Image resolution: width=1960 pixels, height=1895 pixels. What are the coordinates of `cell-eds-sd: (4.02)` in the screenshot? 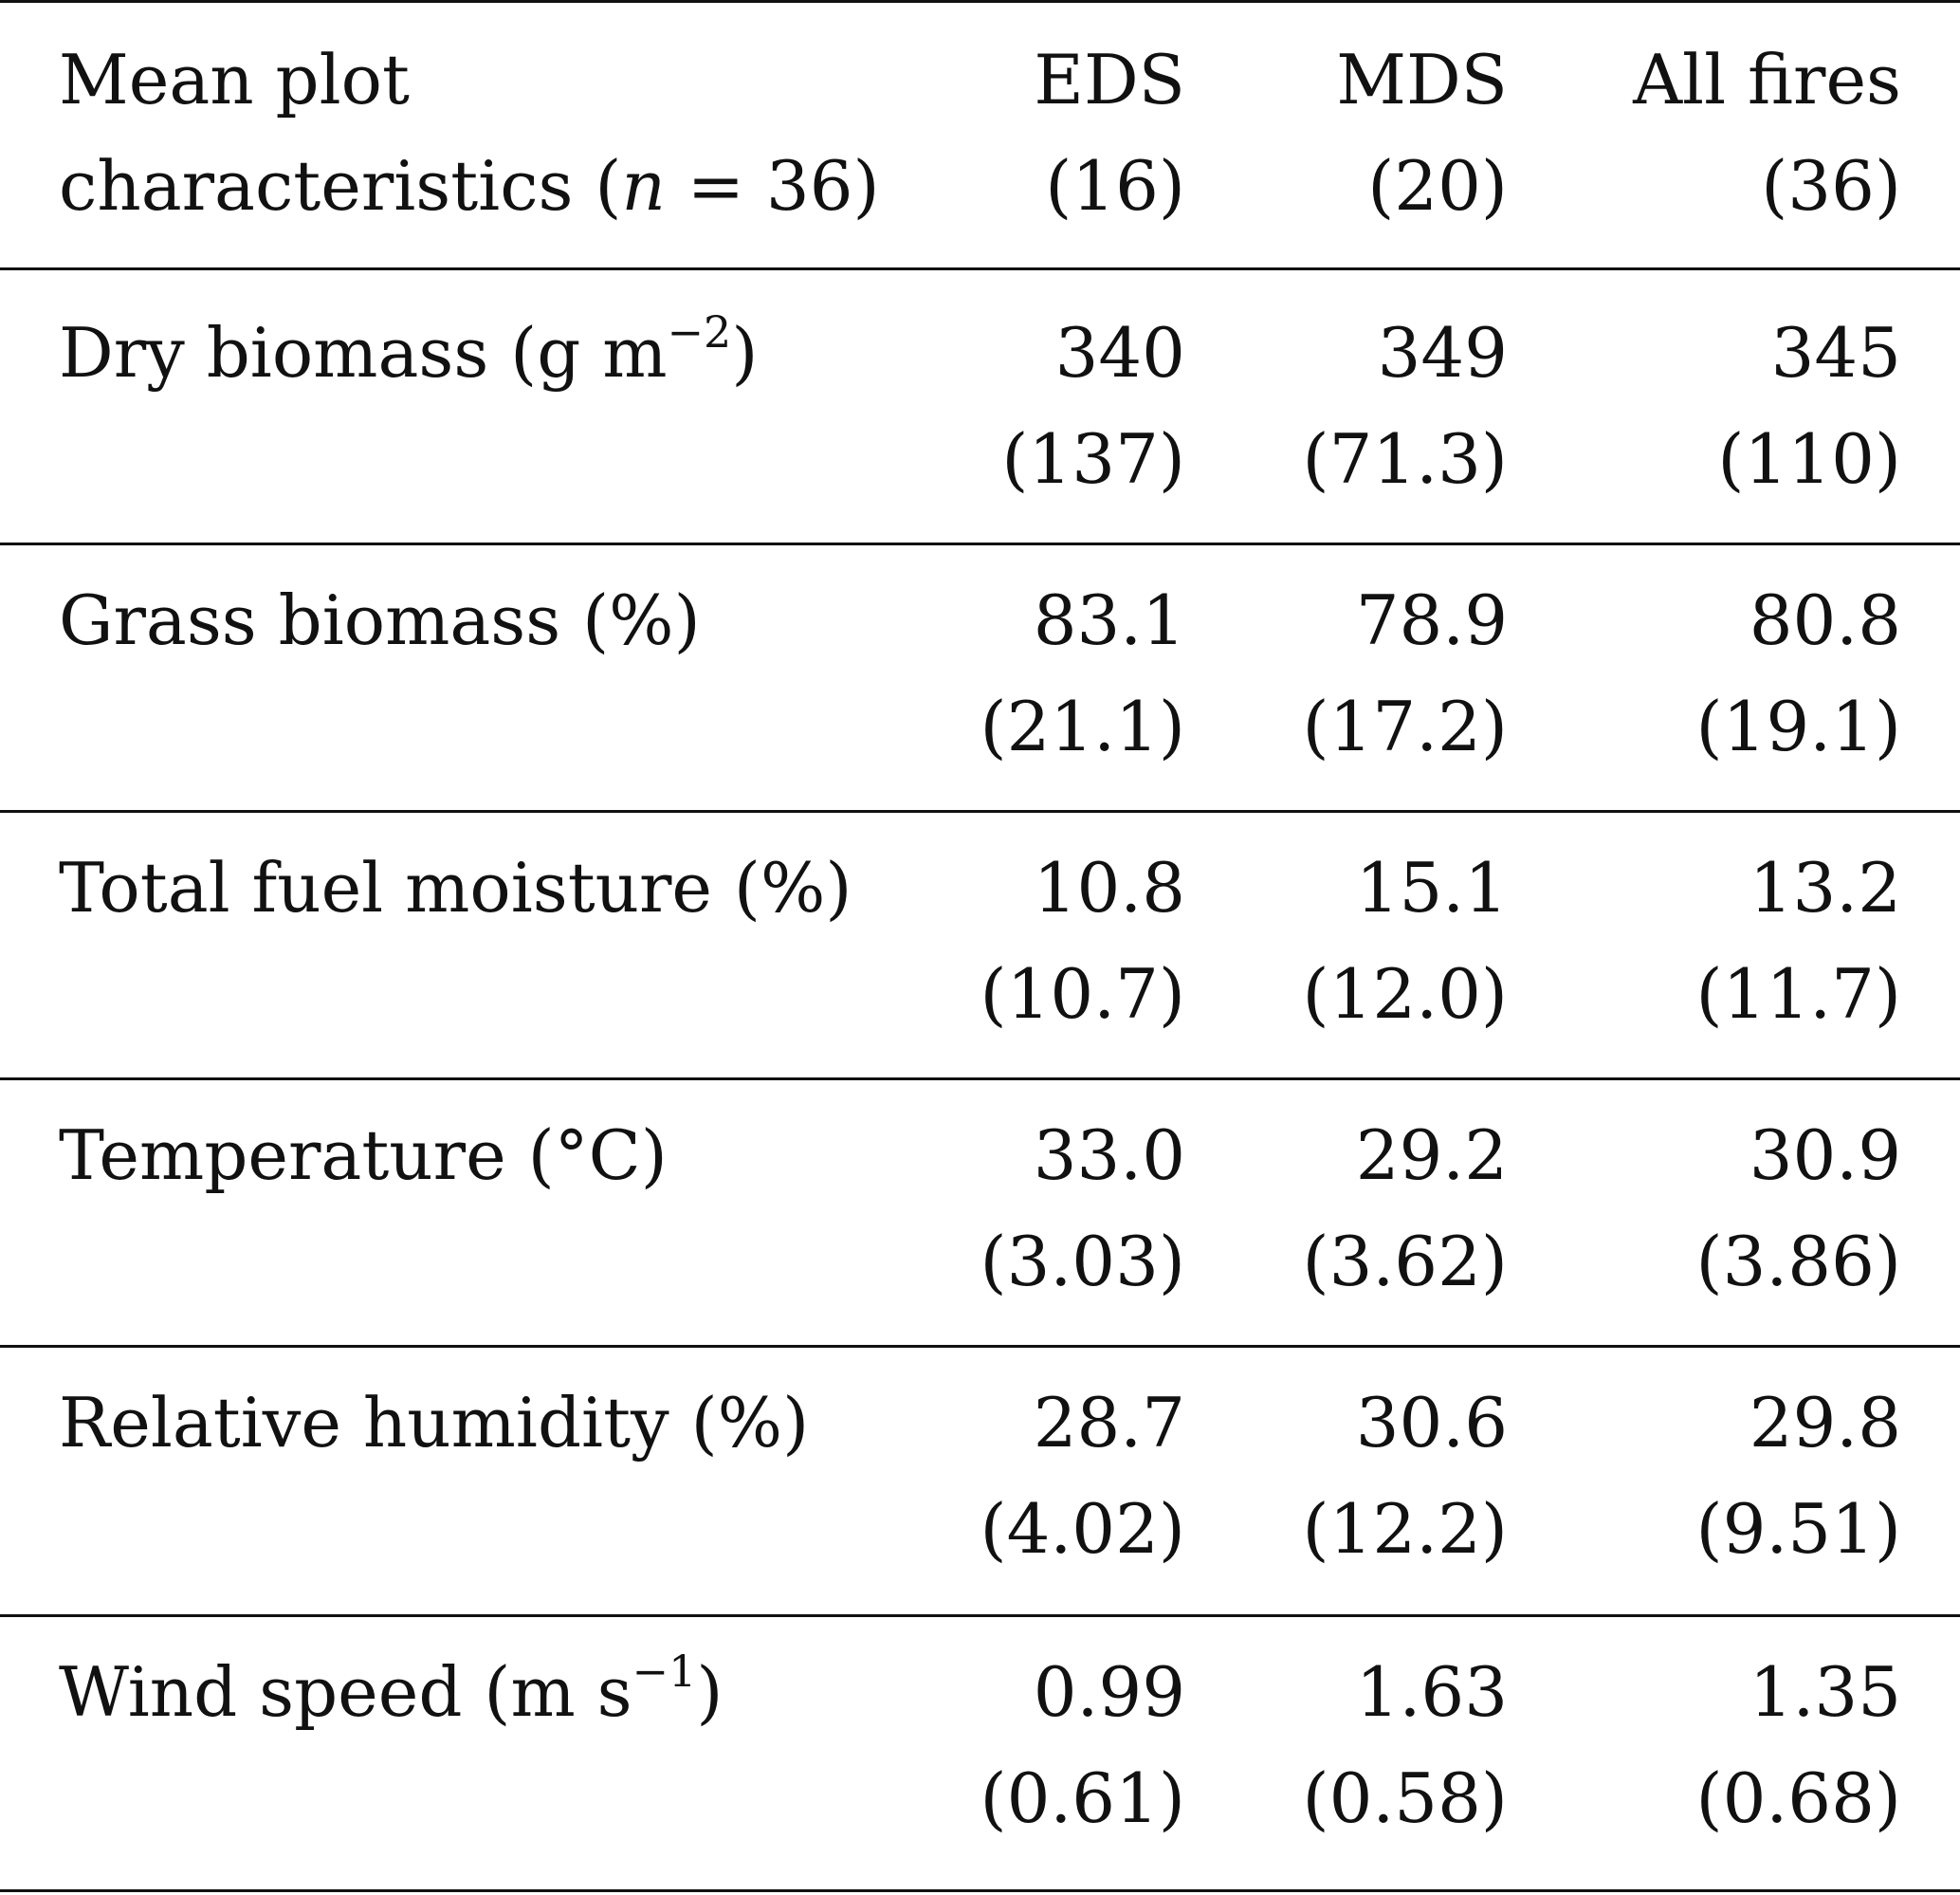 It's located at (1083, 1529).